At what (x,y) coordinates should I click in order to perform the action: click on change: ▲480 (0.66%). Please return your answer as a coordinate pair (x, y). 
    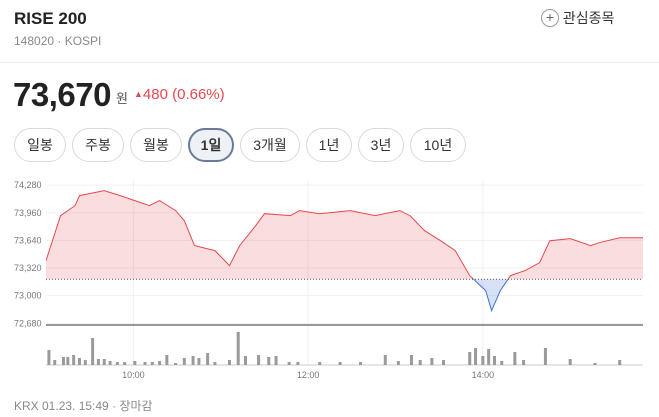
    Looking at the image, I should click on (179, 94).